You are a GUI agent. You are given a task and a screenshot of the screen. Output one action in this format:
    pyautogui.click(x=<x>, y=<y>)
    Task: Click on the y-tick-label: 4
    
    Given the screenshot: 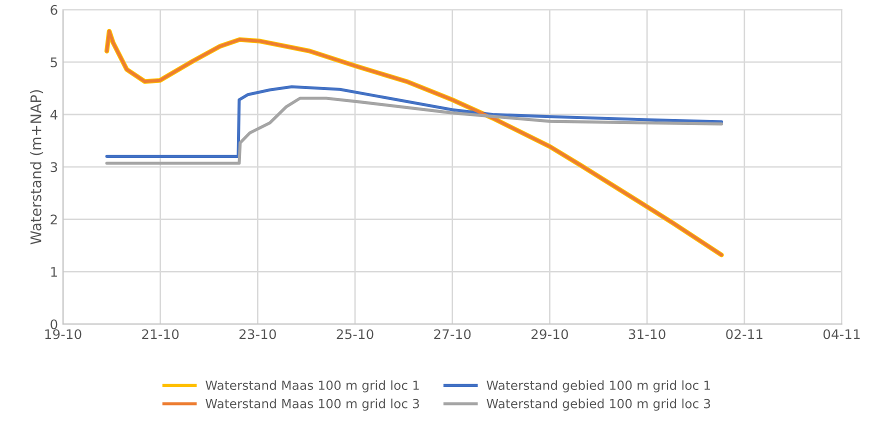 What is the action you would take?
    pyautogui.click(x=54, y=115)
    